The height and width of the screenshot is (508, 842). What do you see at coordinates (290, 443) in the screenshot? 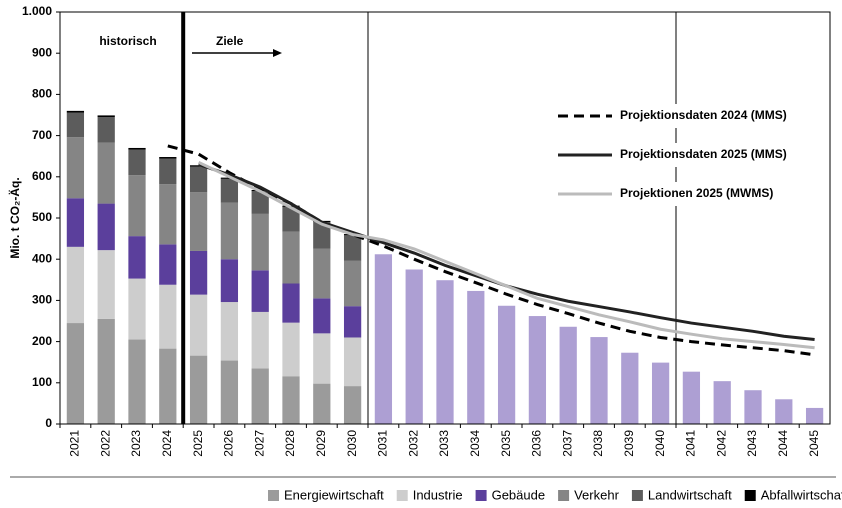
I see `x-tick-label: 2028` at bounding box center [290, 443].